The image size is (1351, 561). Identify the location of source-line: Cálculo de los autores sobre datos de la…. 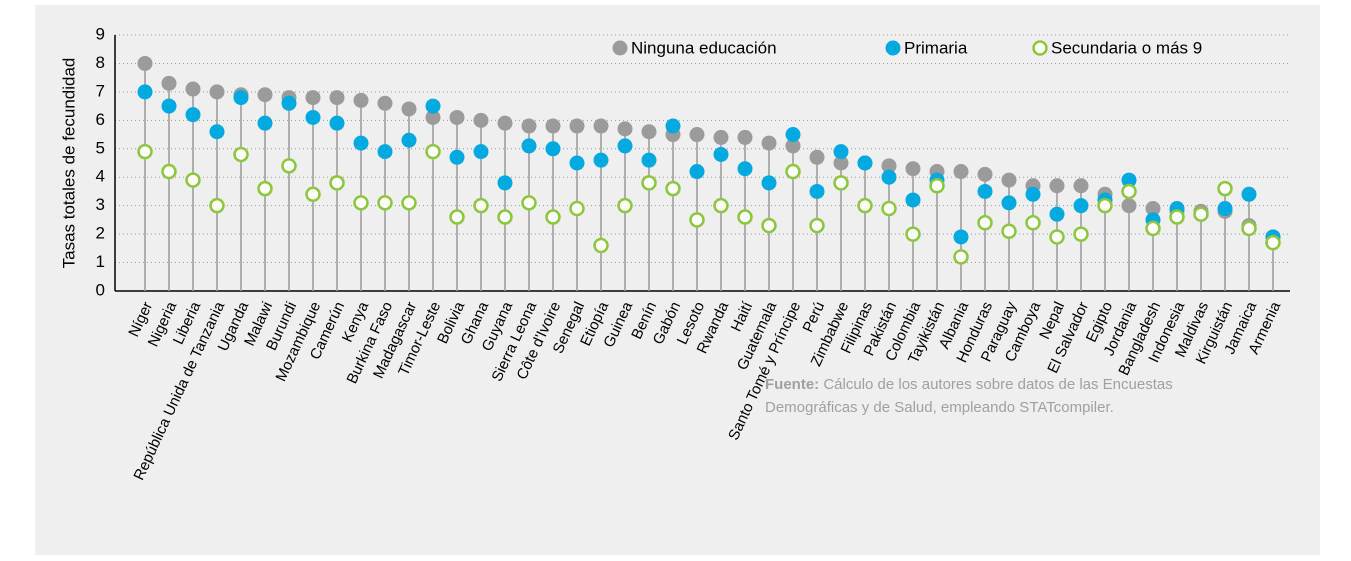
(996, 384).